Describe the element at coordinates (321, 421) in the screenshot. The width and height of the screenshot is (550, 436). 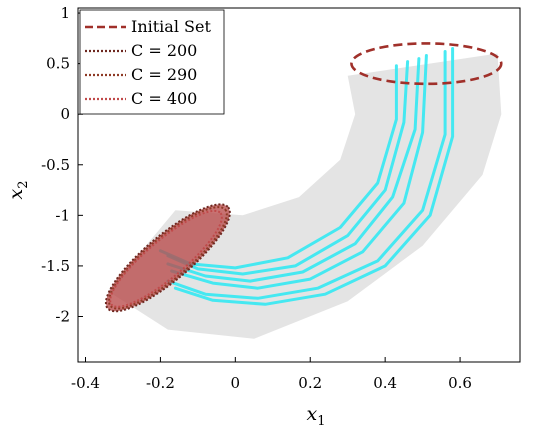
I see `x-axis-label-subscript: 1` at that location.